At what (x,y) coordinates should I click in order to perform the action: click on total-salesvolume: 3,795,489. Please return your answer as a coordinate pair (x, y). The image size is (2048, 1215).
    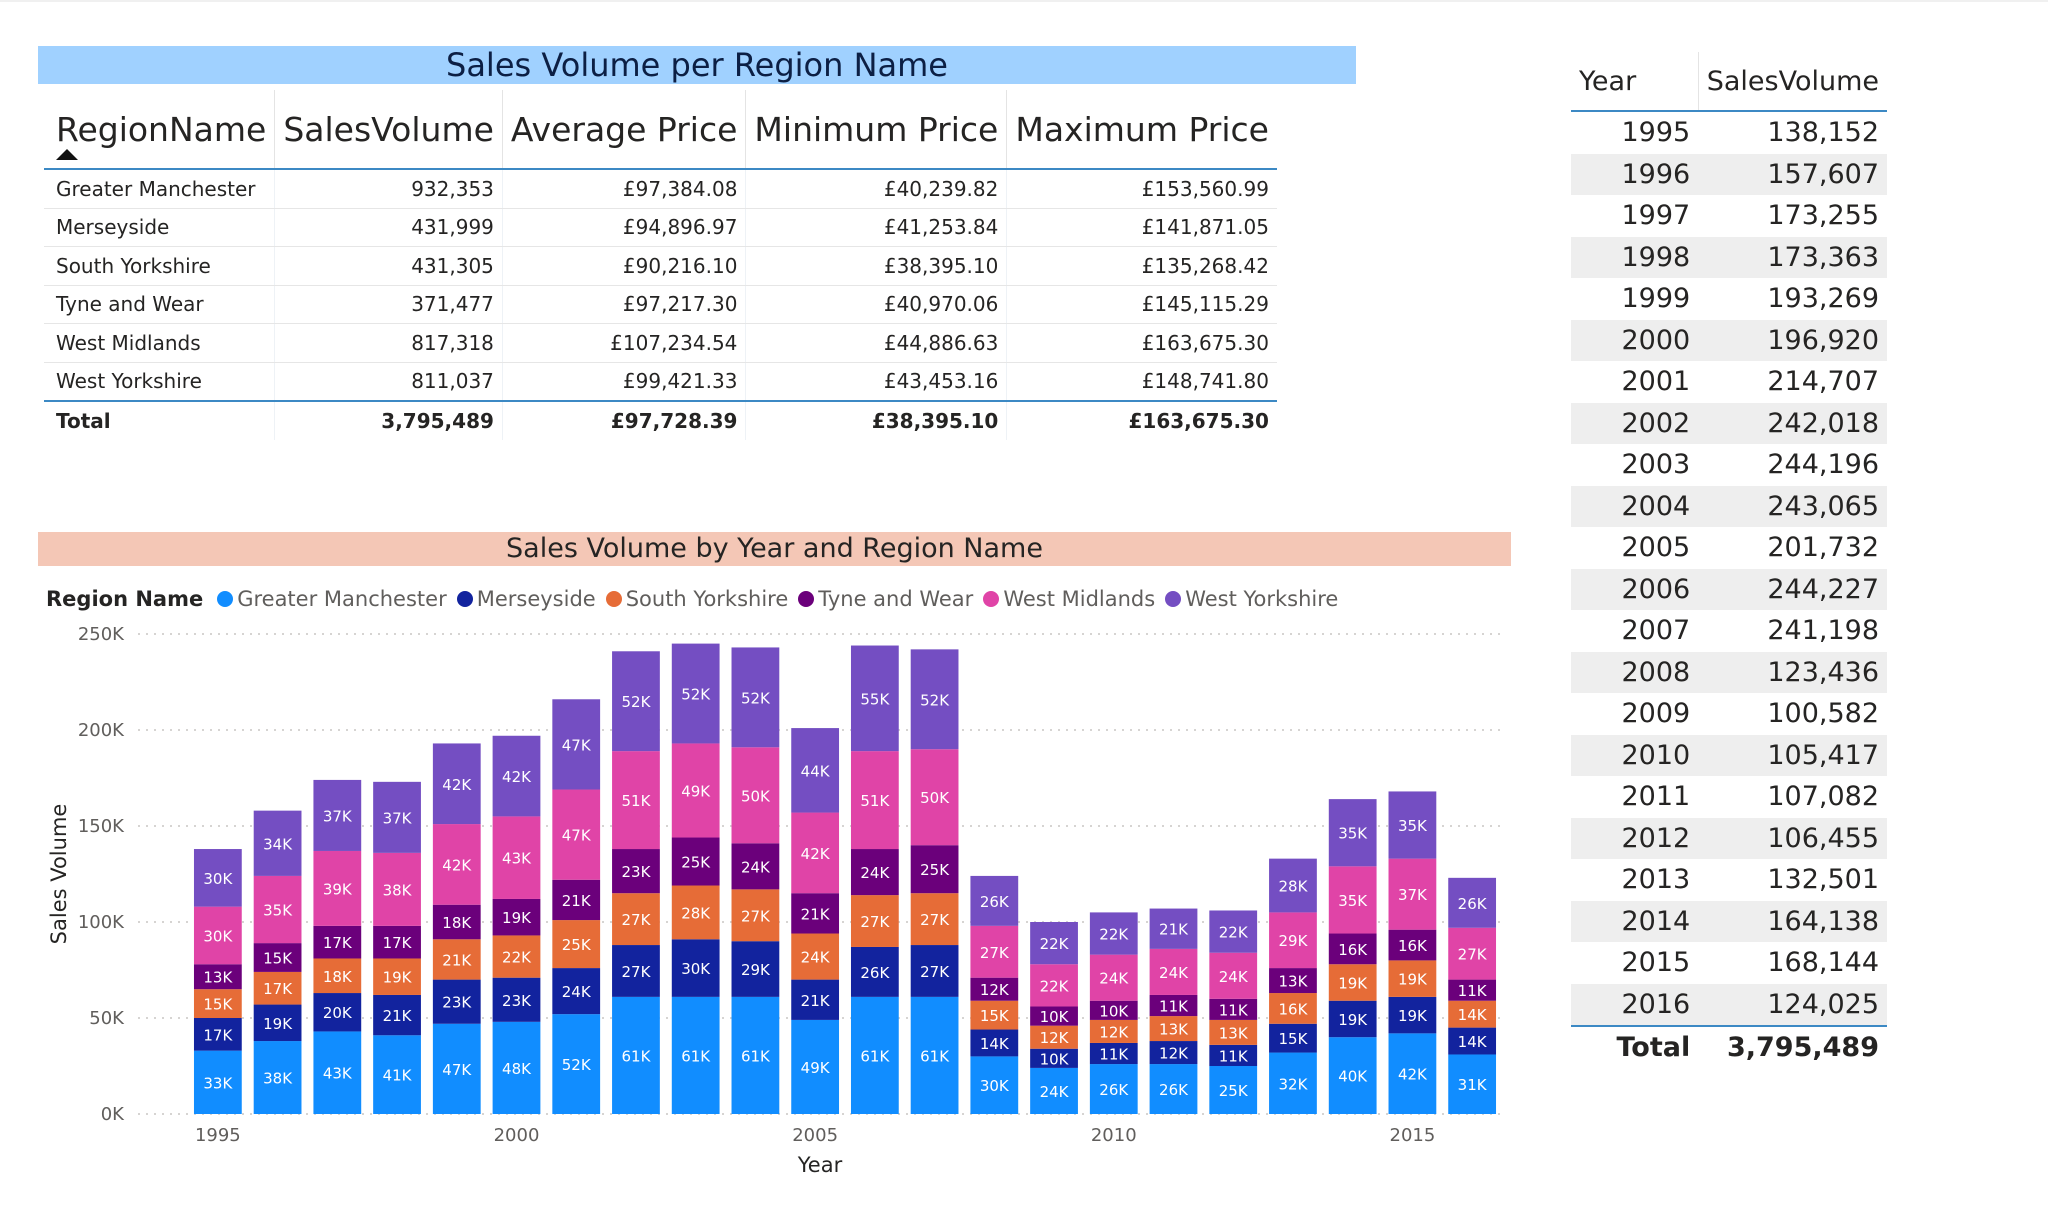
    Looking at the image, I should click on (1792, 1047).